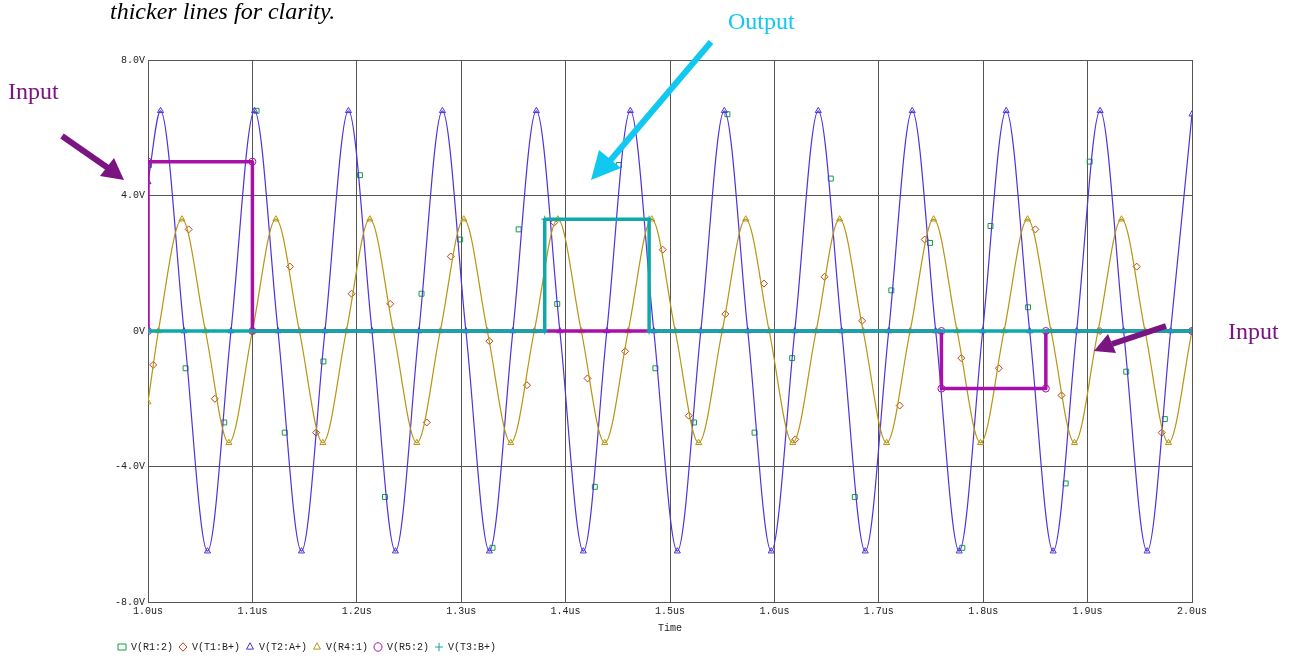  I want to click on y-tick-label: 8.0V, so click(132, 60).